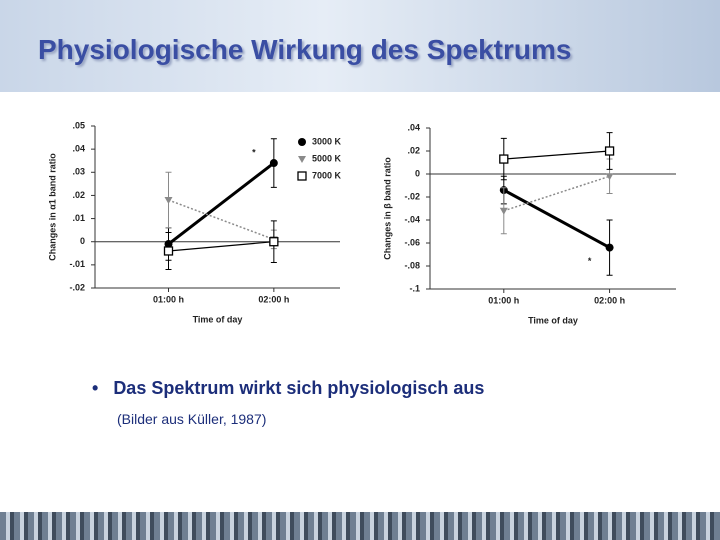 The width and height of the screenshot is (720, 540). I want to click on y-tick-label: -.06, so click(412, 242).